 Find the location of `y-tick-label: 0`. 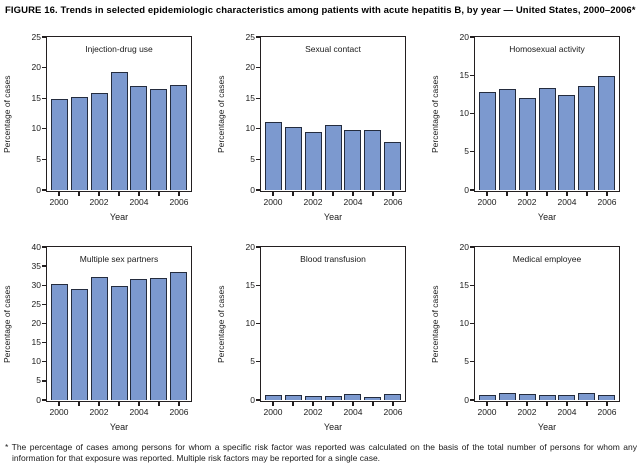

y-tick-label: 0 is located at coordinates (38, 189).